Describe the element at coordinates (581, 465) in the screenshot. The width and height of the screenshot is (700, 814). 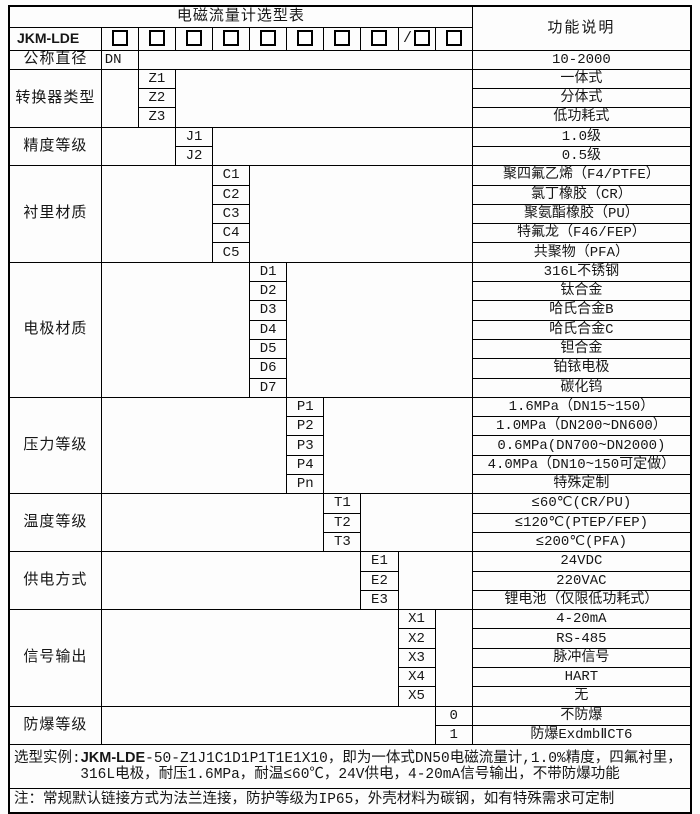
I see `value-P4: 4.0MPa（DN10~150可定做）` at that location.